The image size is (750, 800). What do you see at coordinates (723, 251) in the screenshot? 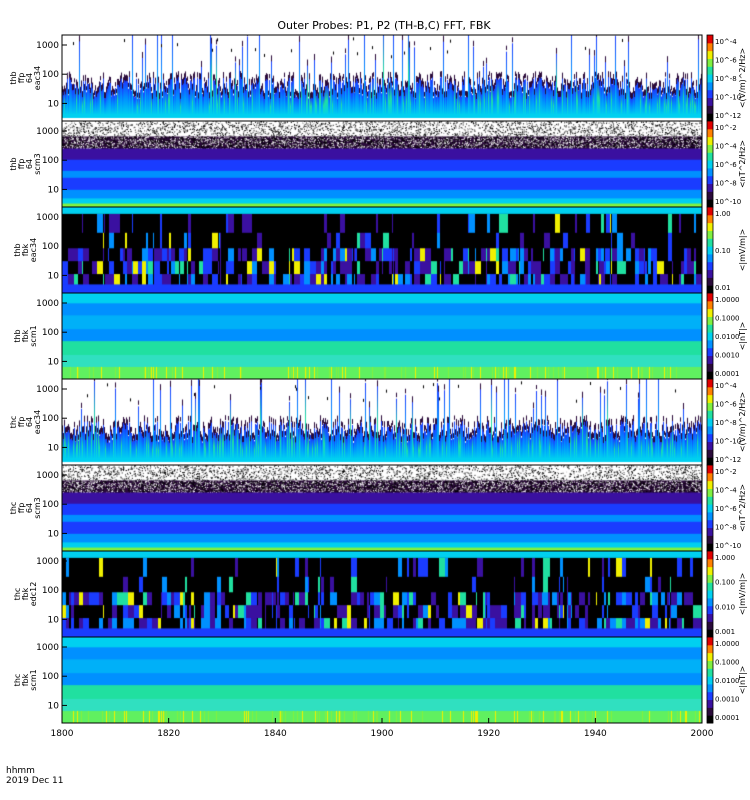
I see `colorbar-tick-label: 0.10` at bounding box center [723, 251].